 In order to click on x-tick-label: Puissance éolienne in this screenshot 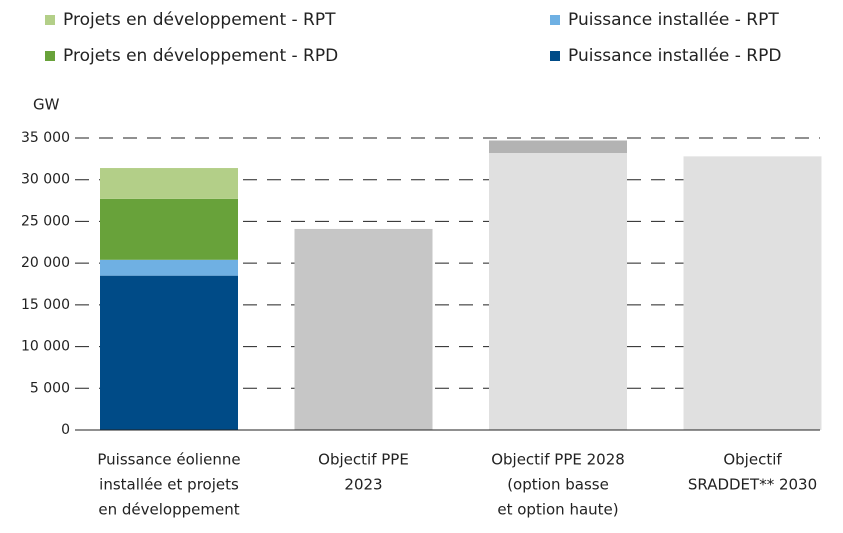, I will do `click(168, 460)`.